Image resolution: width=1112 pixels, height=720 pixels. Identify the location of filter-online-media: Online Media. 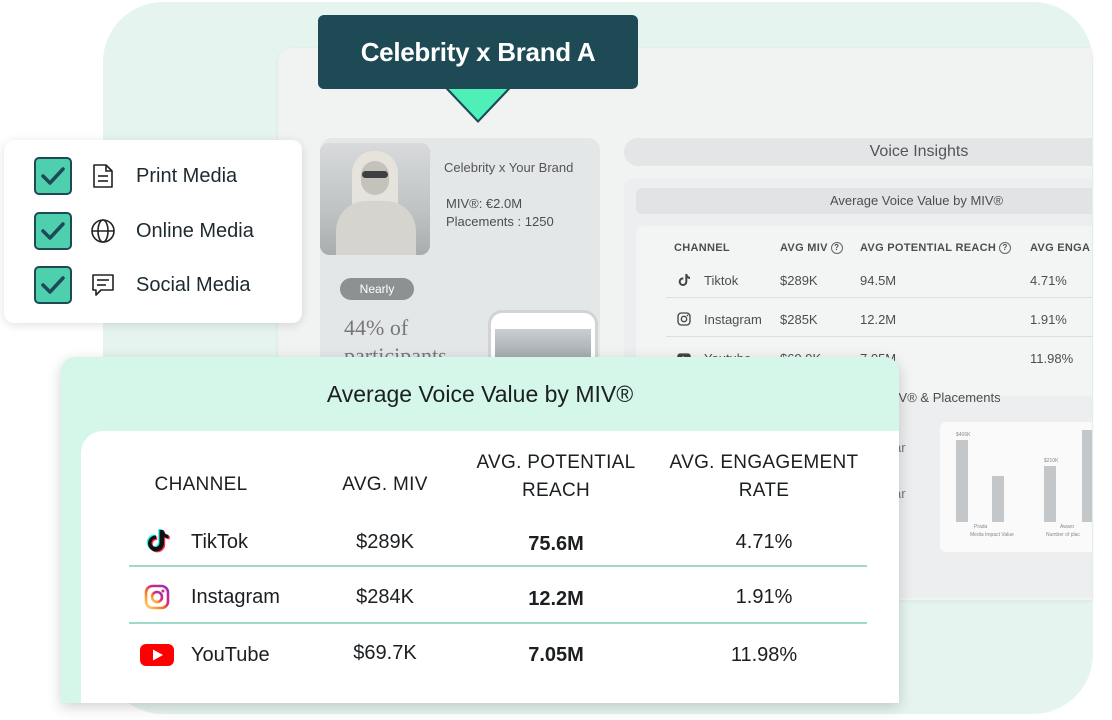
(144, 231).